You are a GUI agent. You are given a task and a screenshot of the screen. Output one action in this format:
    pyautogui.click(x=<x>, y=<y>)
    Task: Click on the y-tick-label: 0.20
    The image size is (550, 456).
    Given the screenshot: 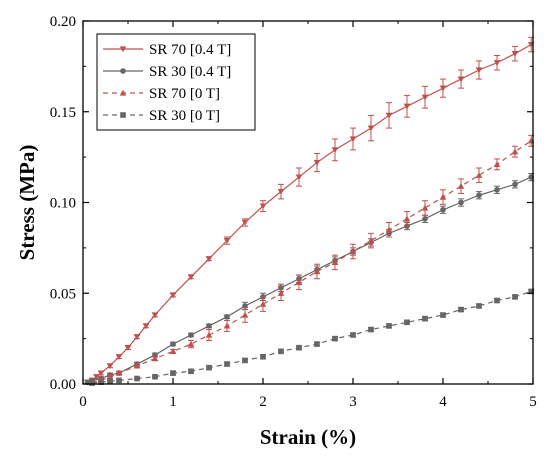 What is the action you would take?
    pyautogui.click(x=63, y=22)
    